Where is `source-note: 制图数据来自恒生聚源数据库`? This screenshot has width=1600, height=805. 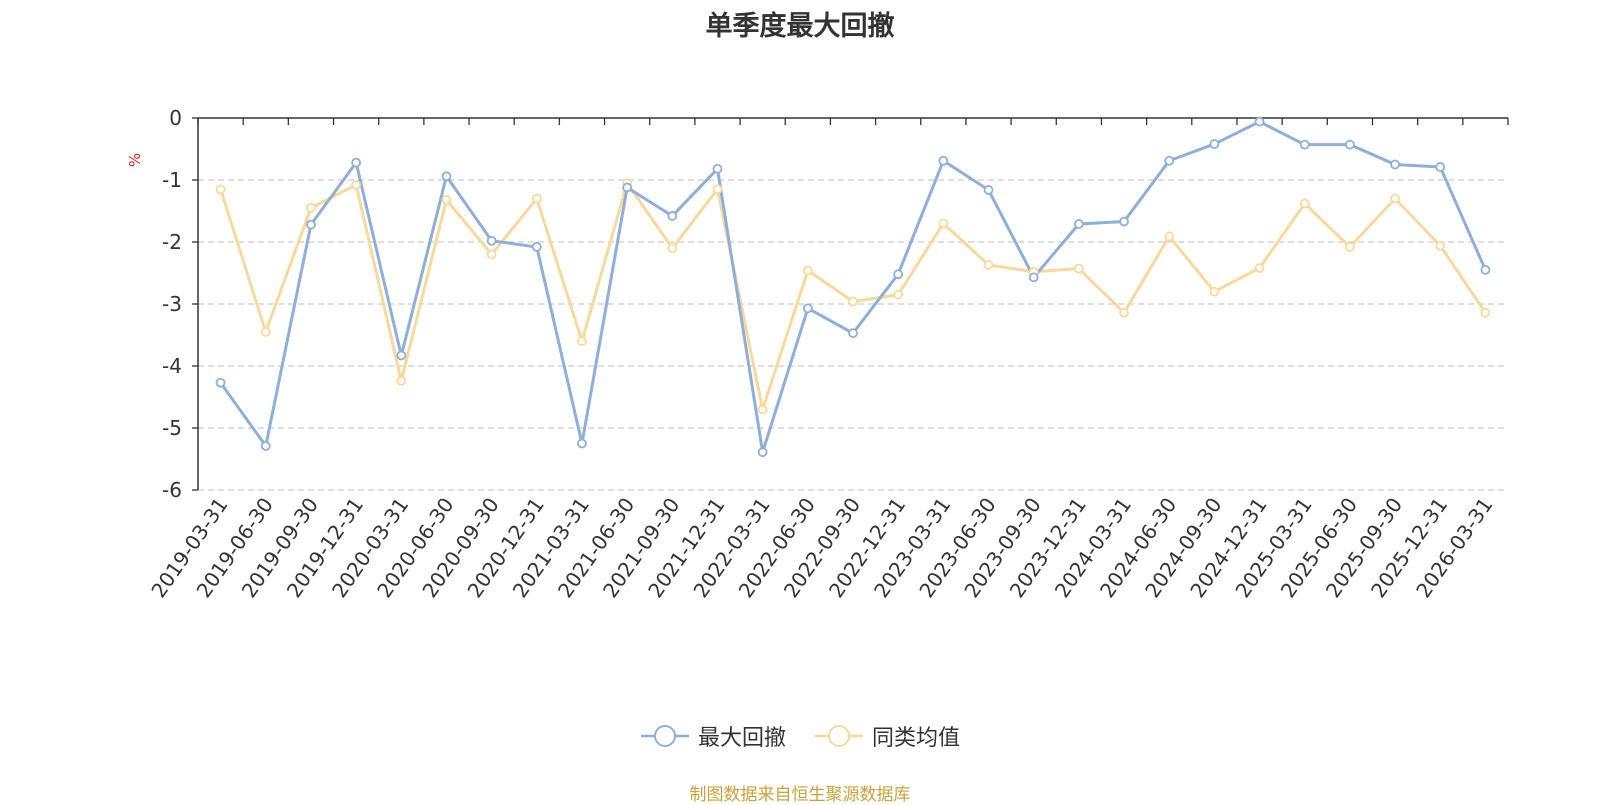 source-note: 制图数据来自恒生聚源数据库 is located at coordinates (800, 795).